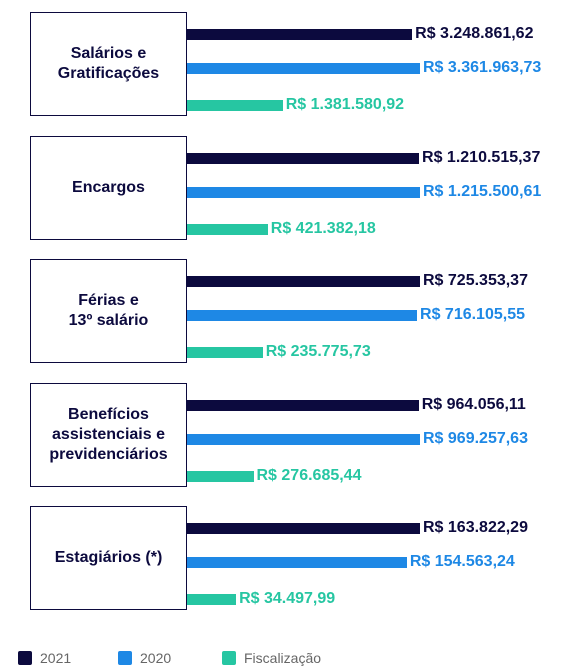  Describe the element at coordinates (56, 658) in the screenshot. I see `legend-label: 2021` at that location.